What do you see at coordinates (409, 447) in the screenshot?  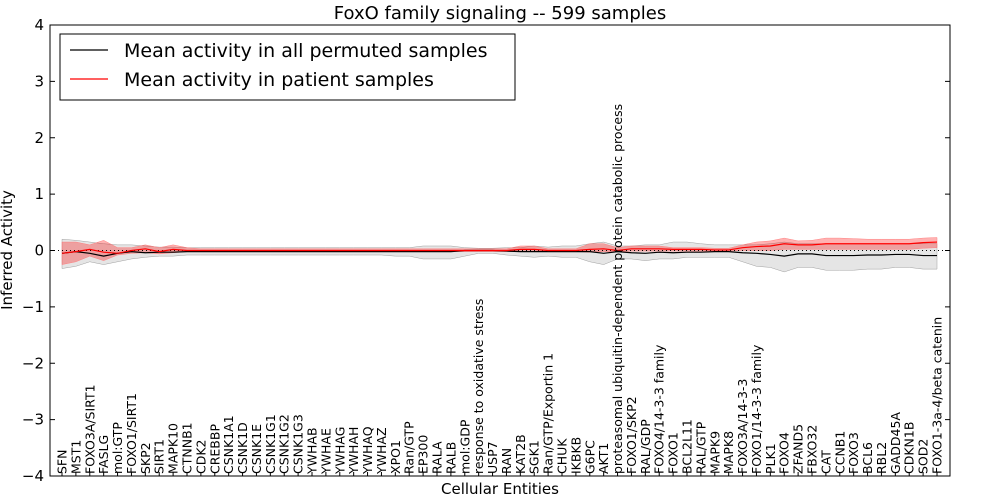 I see `x-tick-label: Ran/GTP` at bounding box center [409, 447].